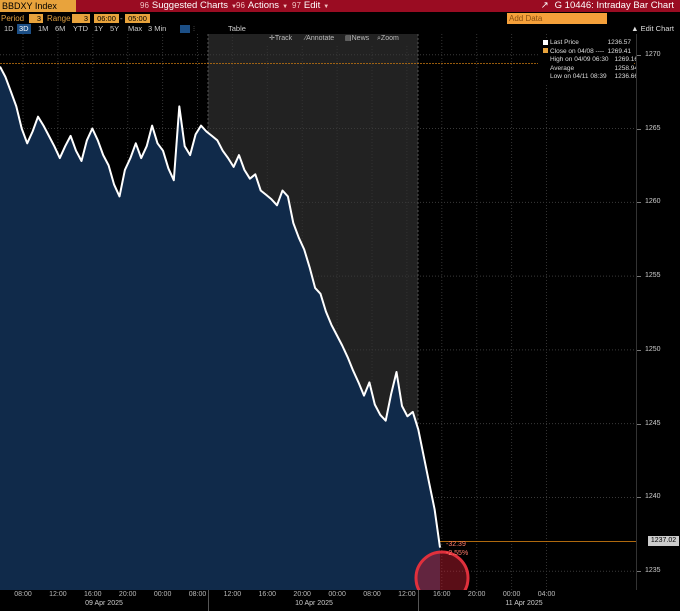 This screenshot has height=611, width=680. Describe the element at coordinates (157, 28) in the screenshot. I see `interval-select: 3 Min` at that location.